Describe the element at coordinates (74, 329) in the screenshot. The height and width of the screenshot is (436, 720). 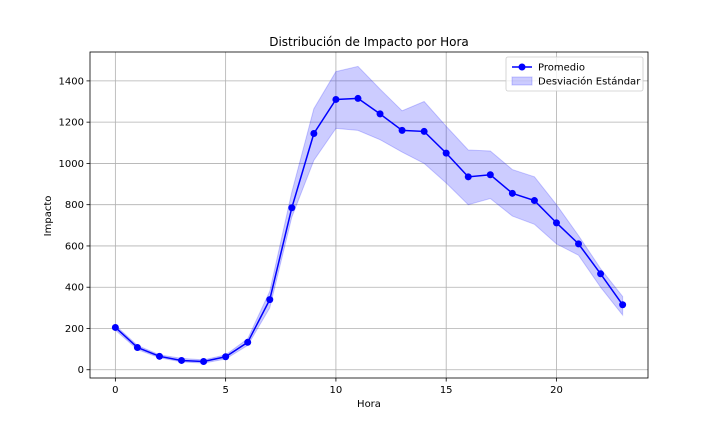
I see `y-tick-label: 200` at that location.